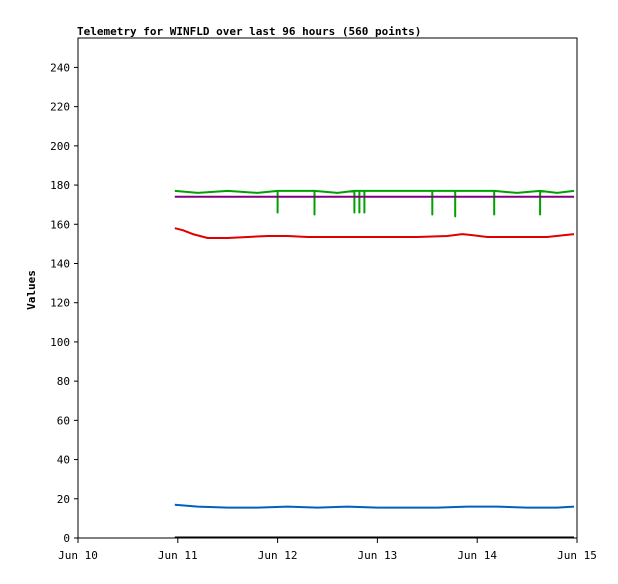  What do you see at coordinates (178, 555) in the screenshot?
I see `x-tick-label: Jun 11` at bounding box center [178, 555].